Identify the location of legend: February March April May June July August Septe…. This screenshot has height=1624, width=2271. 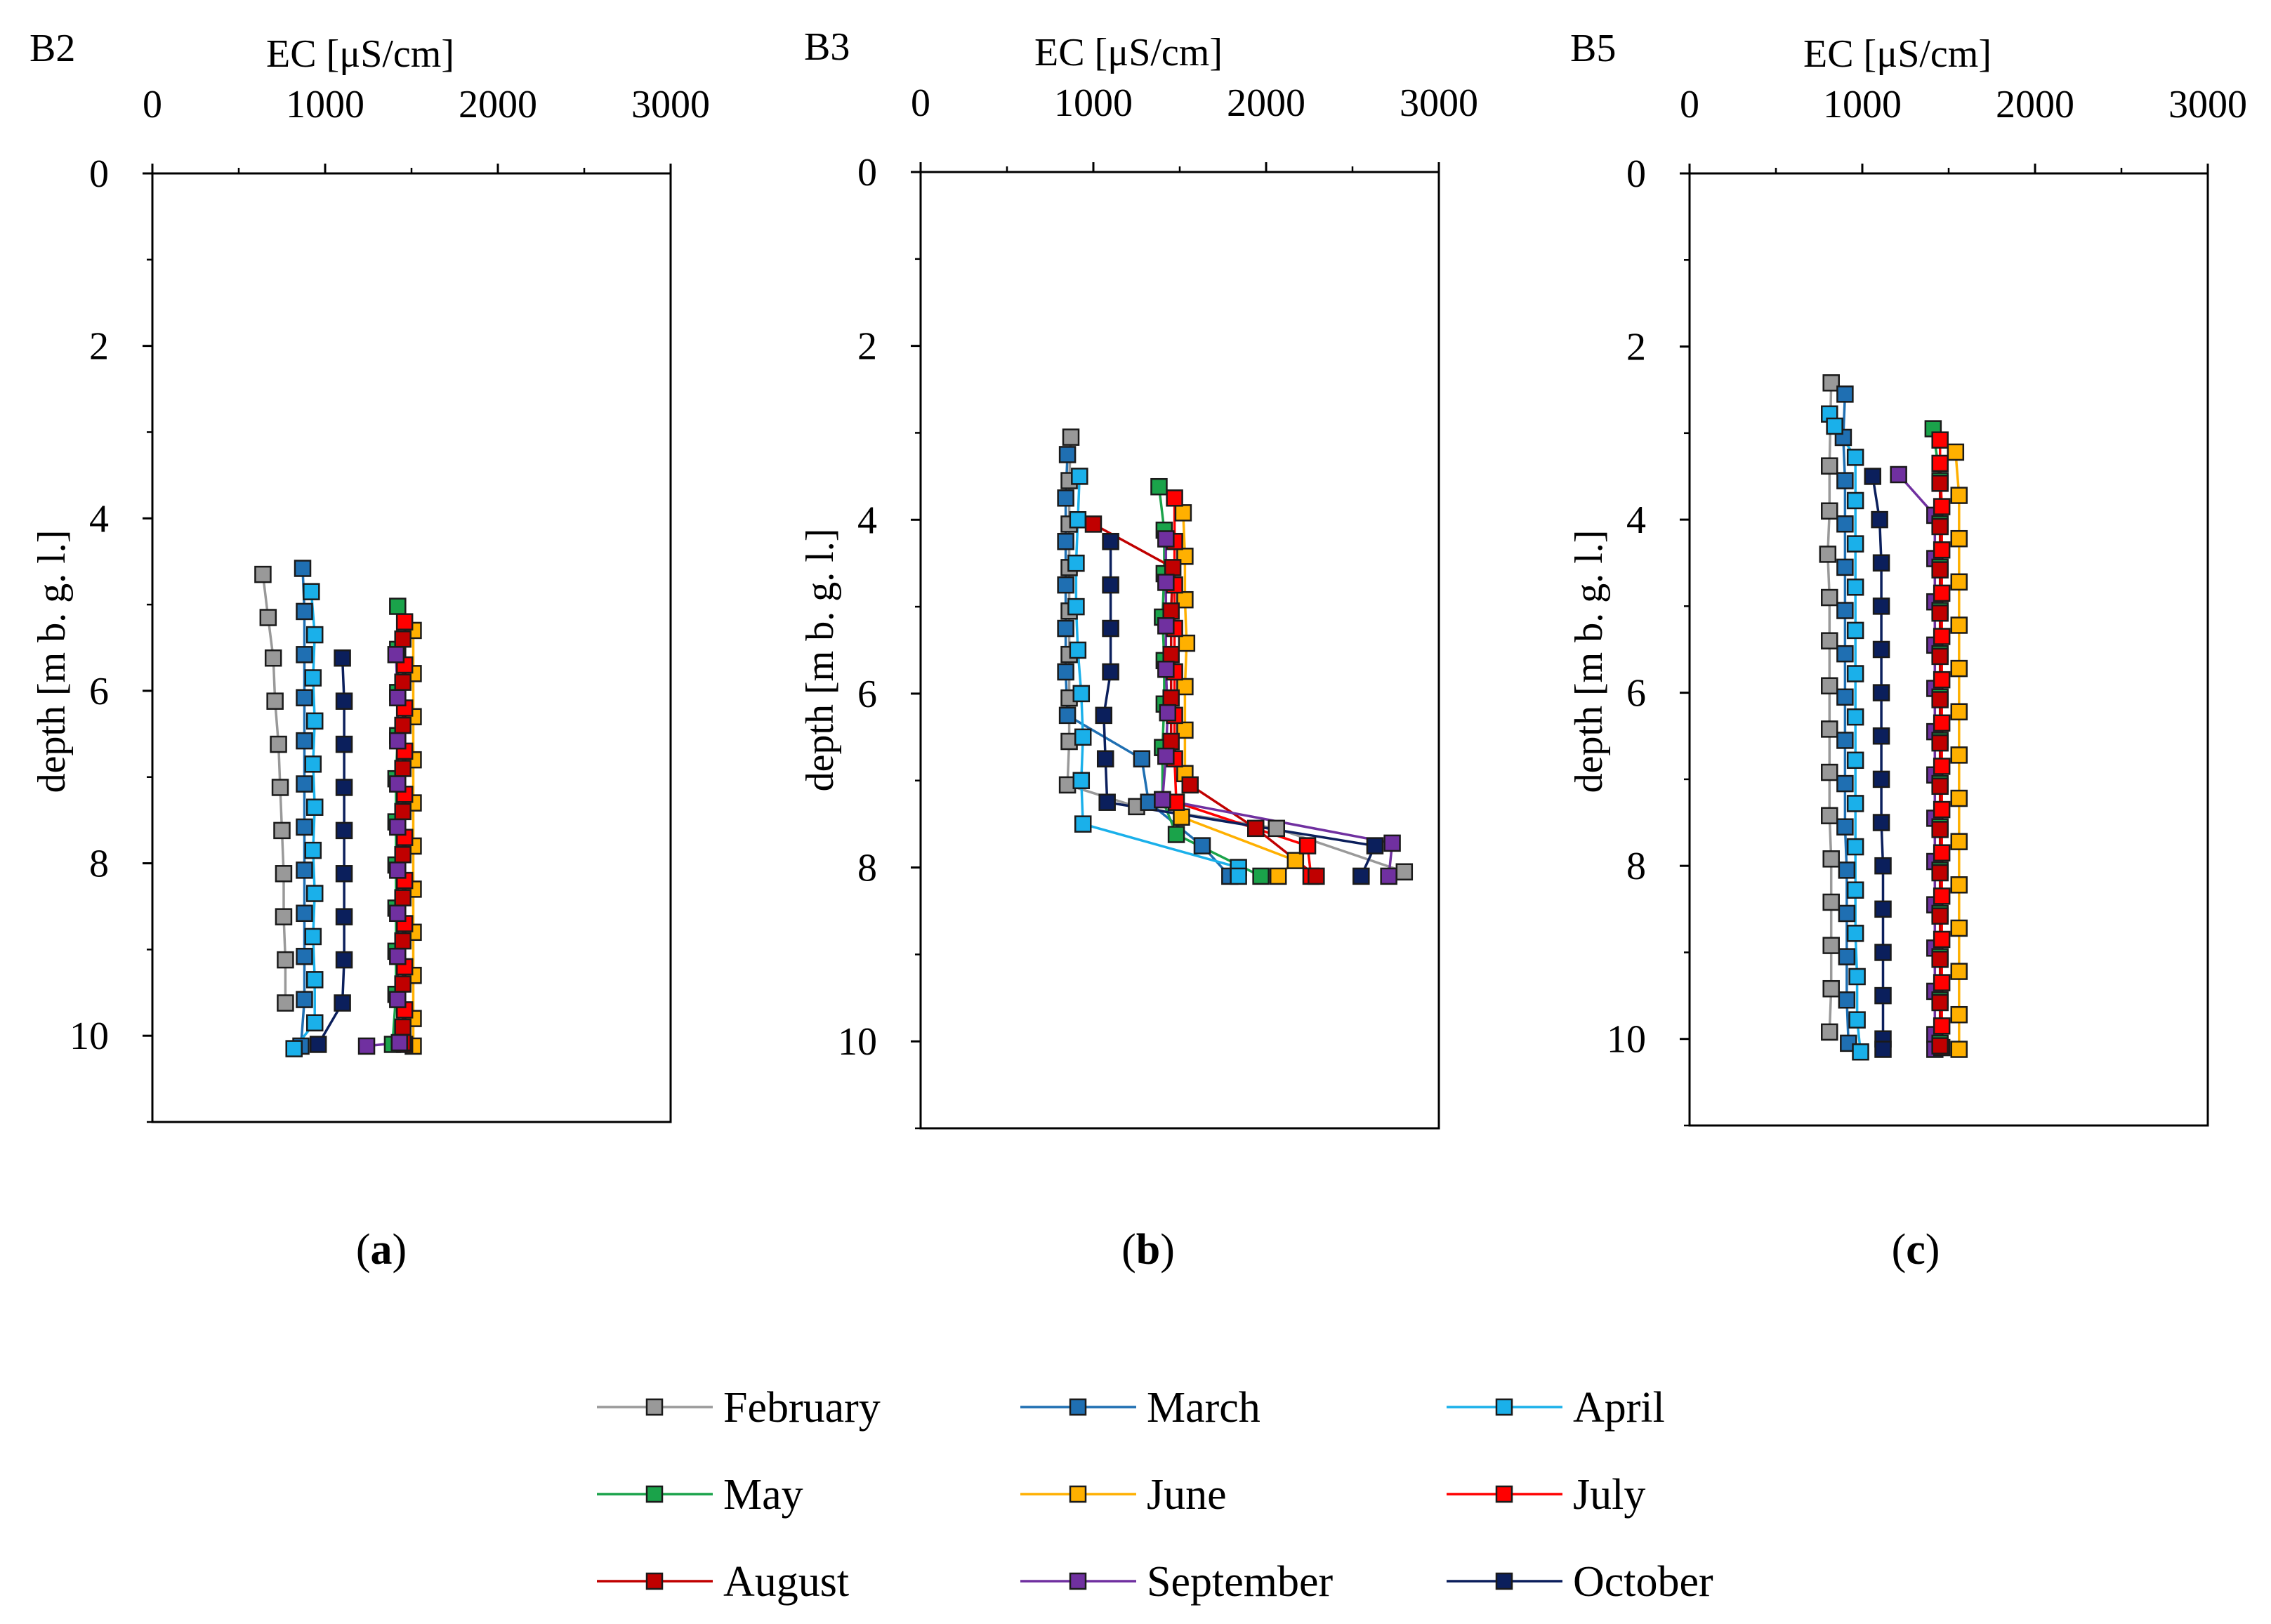
(1155, 1495).